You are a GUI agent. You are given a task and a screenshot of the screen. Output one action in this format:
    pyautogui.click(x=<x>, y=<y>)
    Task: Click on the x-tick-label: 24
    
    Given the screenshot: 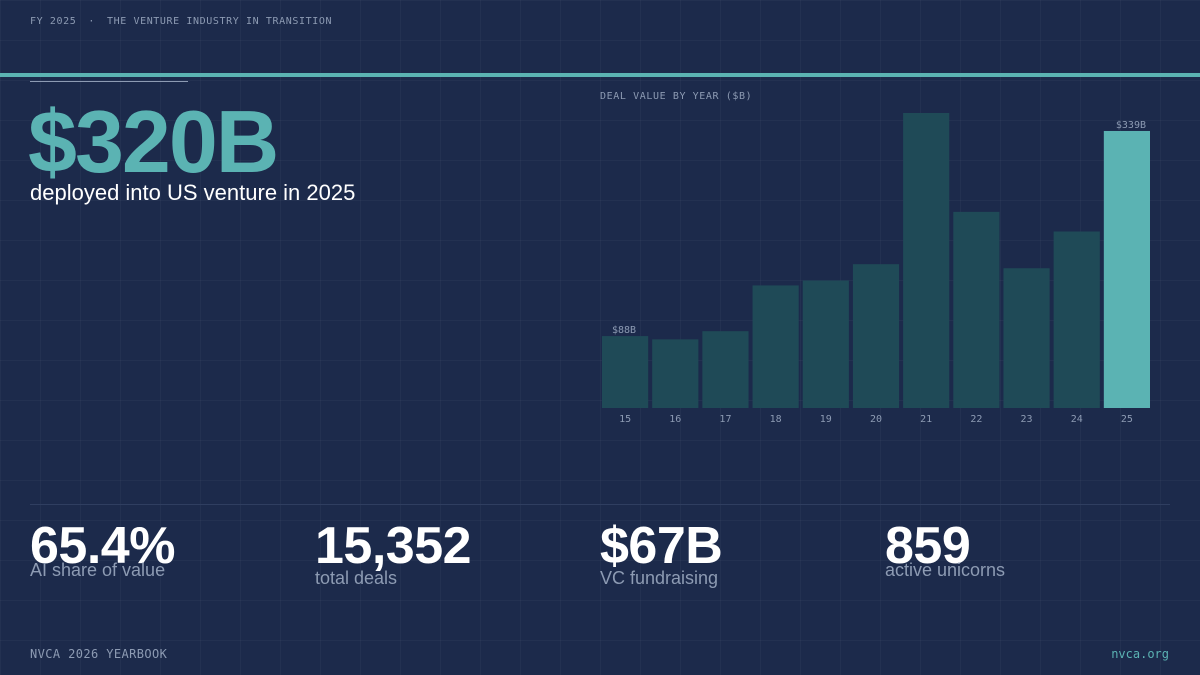 What is the action you would take?
    pyautogui.click(x=1077, y=419)
    